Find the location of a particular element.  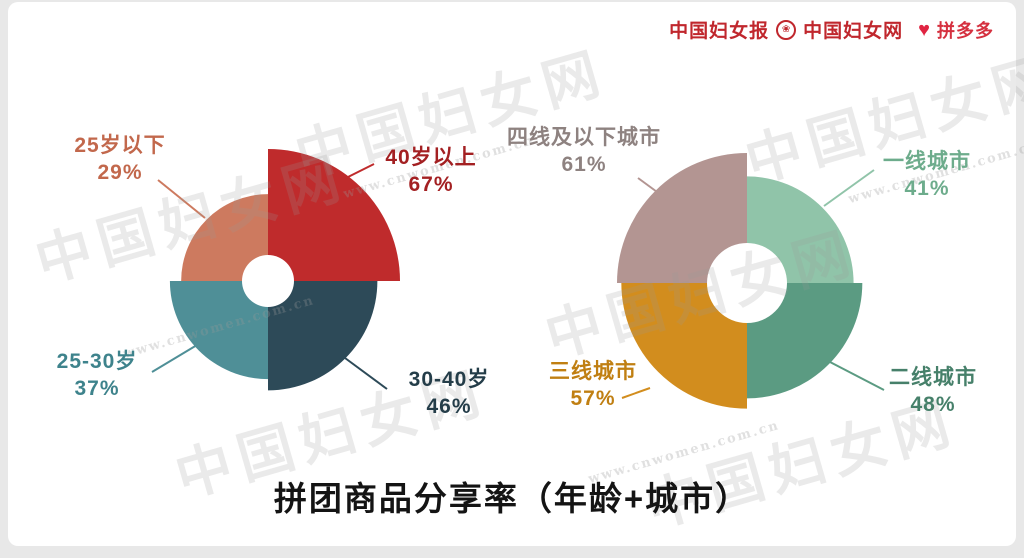

label-tier4-cities: 四线及以下城市 61% is located at coordinates (584, 151).